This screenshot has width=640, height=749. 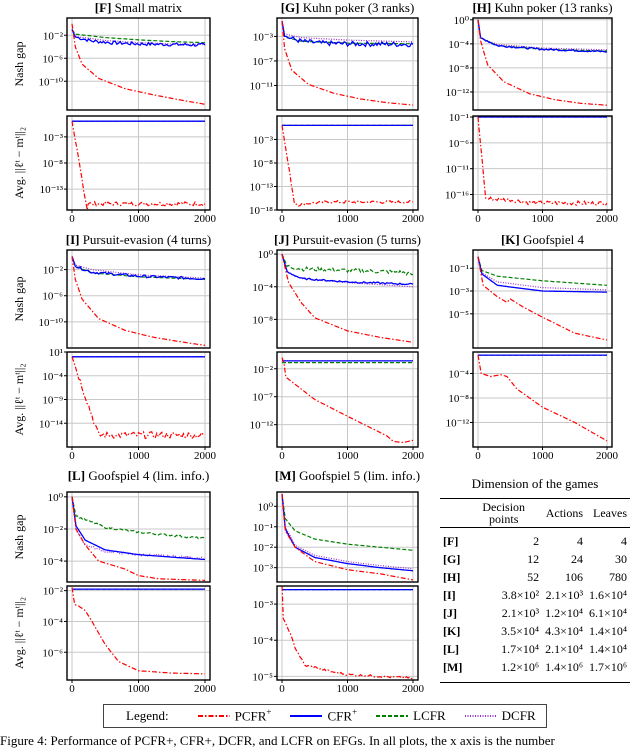 What do you see at coordinates (342, 715) in the screenshot?
I see `legend-item-label: CFR+` at bounding box center [342, 715].